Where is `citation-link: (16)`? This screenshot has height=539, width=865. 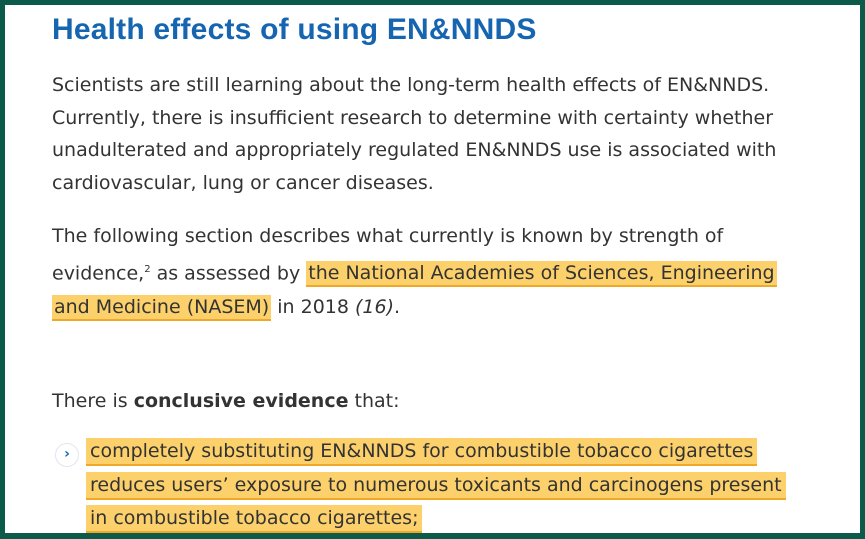 citation-link: (16) is located at coordinates (375, 307).